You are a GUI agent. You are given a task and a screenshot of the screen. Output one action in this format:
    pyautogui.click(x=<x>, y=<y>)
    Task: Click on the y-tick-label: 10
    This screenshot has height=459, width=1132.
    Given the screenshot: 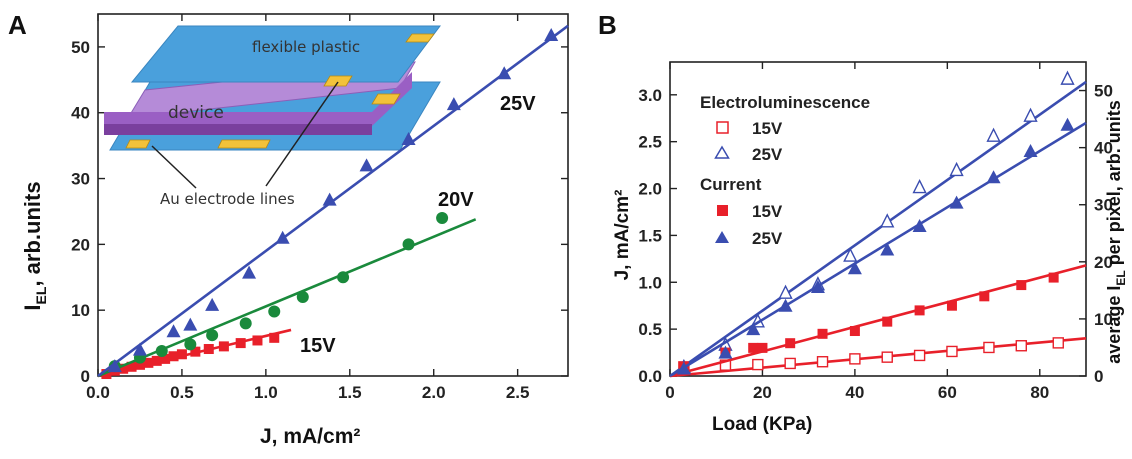 What is the action you would take?
    pyautogui.click(x=80, y=310)
    